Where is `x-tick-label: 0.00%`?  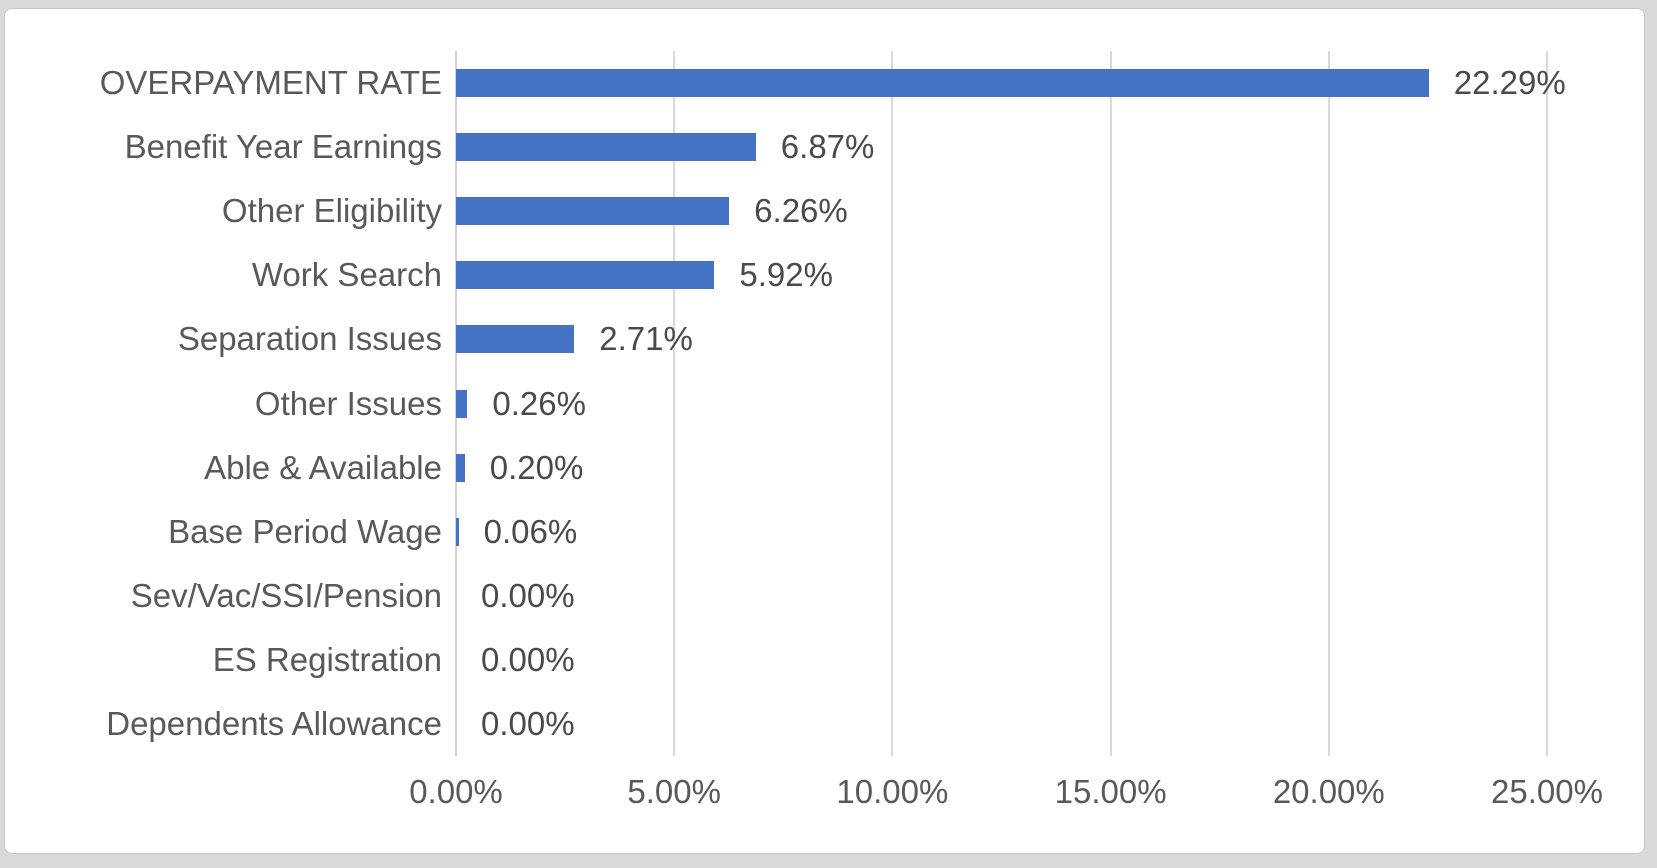 x-tick-label: 0.00% is located at coordinates (456, 791).